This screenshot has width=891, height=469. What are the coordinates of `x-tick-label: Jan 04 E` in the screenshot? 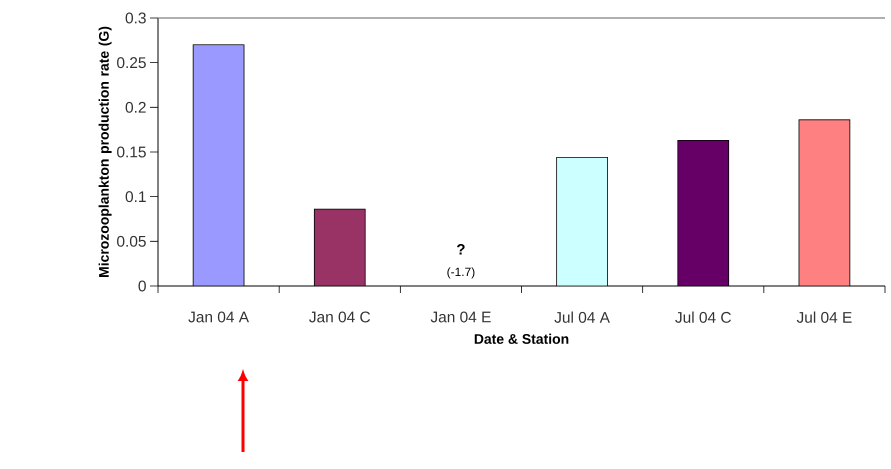 It's located at (460, 317).